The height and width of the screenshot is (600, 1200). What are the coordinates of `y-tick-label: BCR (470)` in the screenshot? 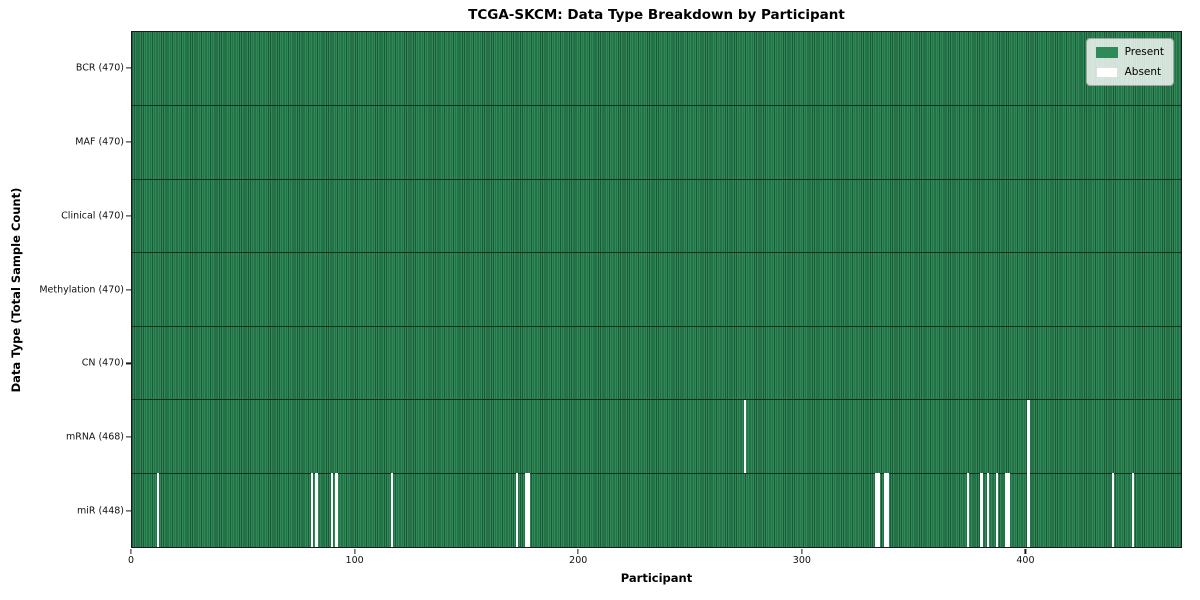 It's located at (99, 68).